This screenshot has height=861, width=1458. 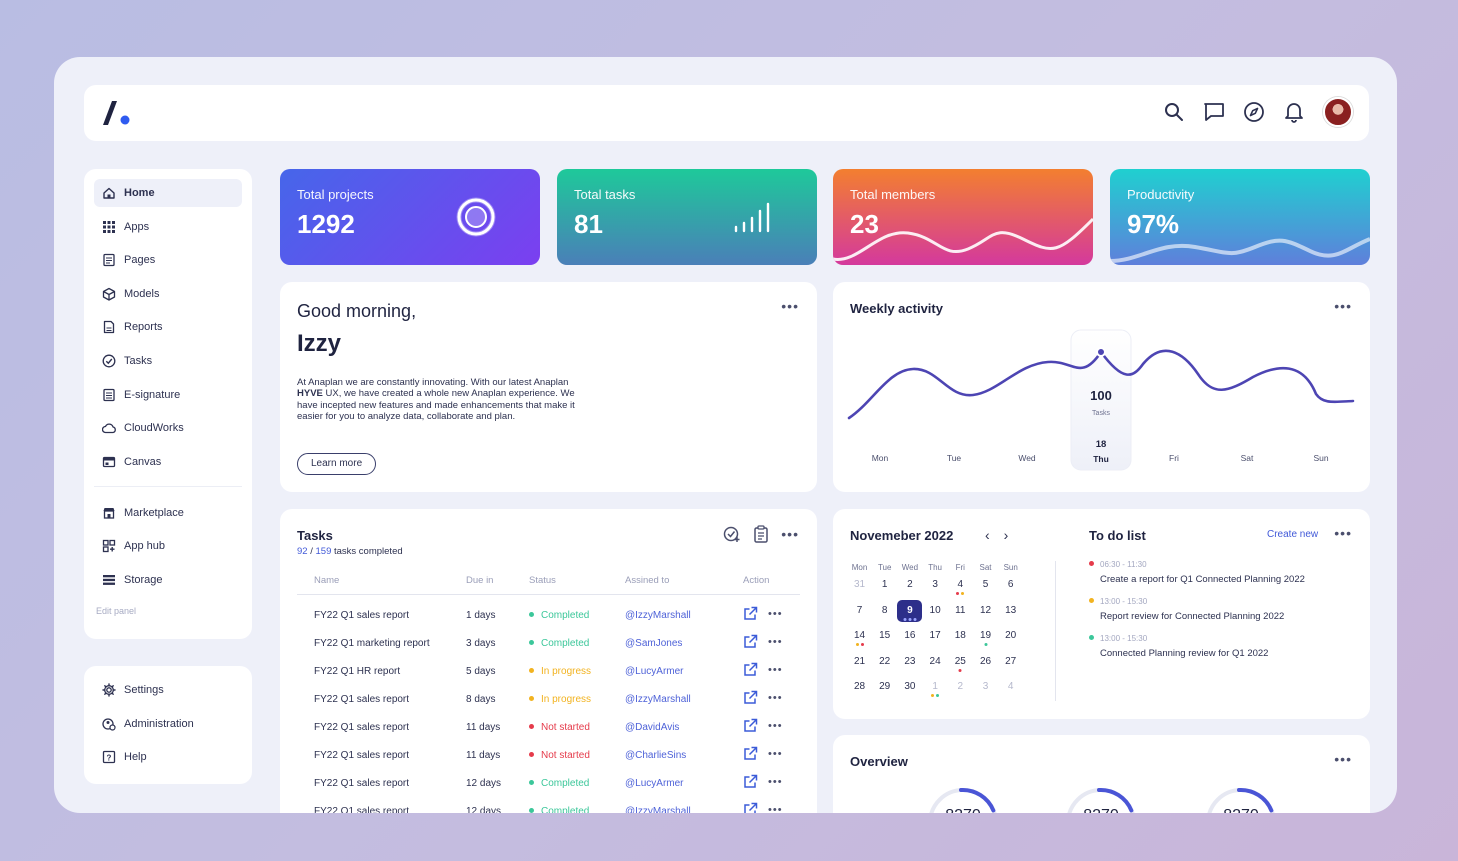 I want to click on calendar-day: 27, so click(x=1010, y=662).